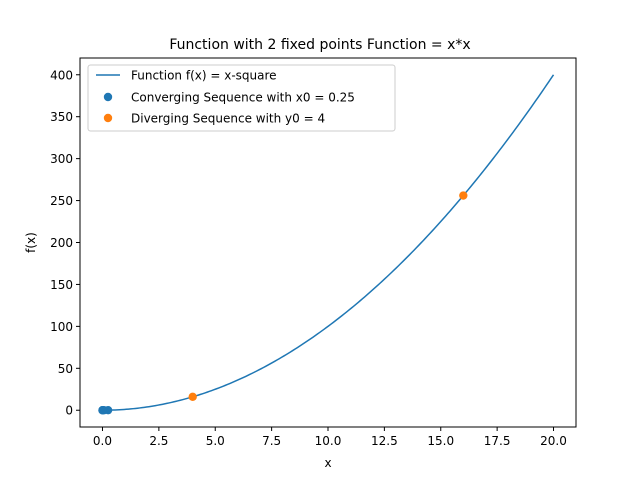  Describe the element at coordinates (215, 441) in the screenshot. I see `x-tick-label: 5.0` at that location.